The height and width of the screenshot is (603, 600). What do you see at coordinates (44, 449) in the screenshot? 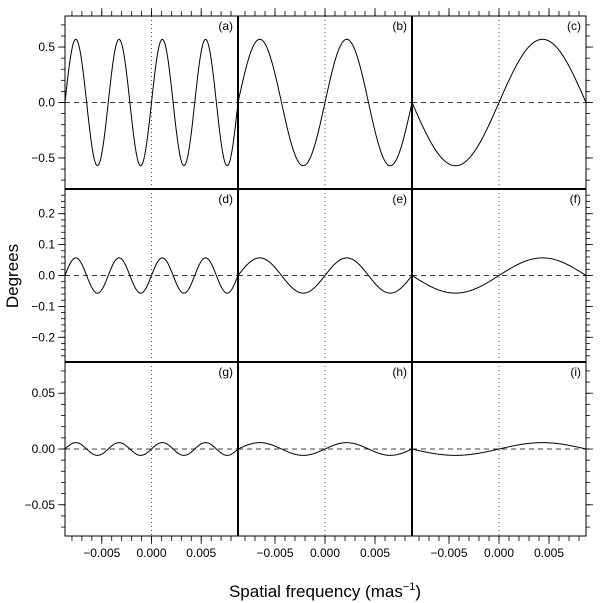
I see `y-tick-label: 0.00` at bounding box center [44, 449].